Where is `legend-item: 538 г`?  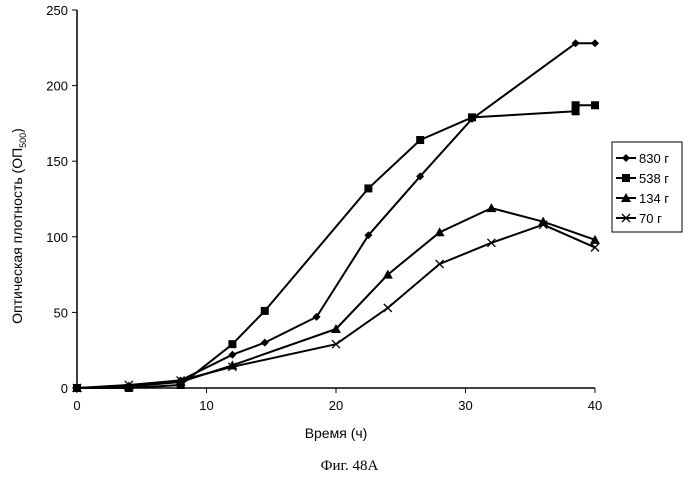
legend-item: 538 г is located at coordinates (642, 178).